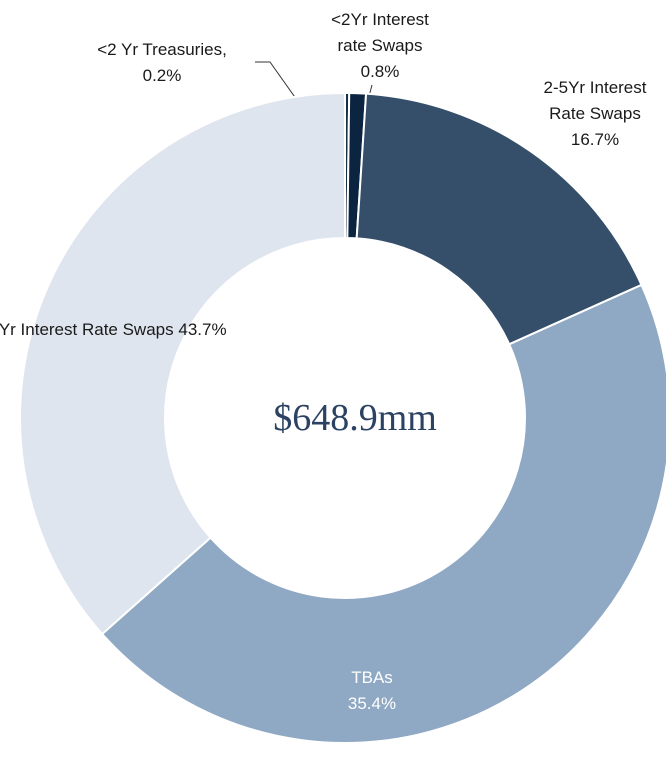 This screenshot has width=666, height=758. Describe the element at coordinates (499, 219) in the screenshot. I see `donut-segment` at that location.